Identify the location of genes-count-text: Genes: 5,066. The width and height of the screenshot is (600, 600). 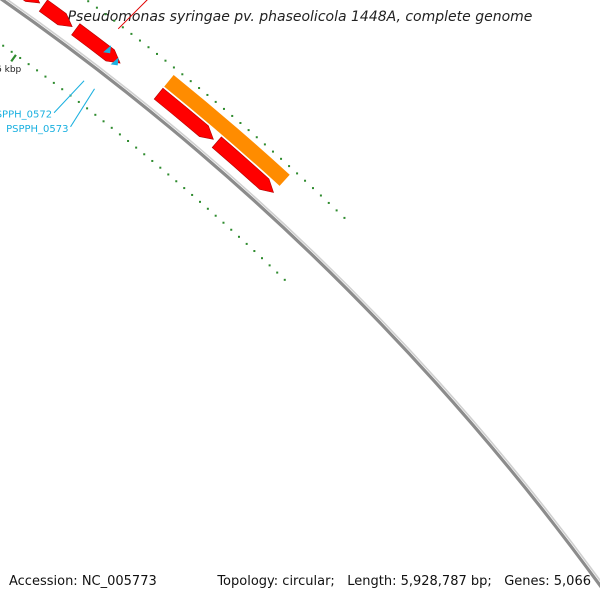
(547, 581).